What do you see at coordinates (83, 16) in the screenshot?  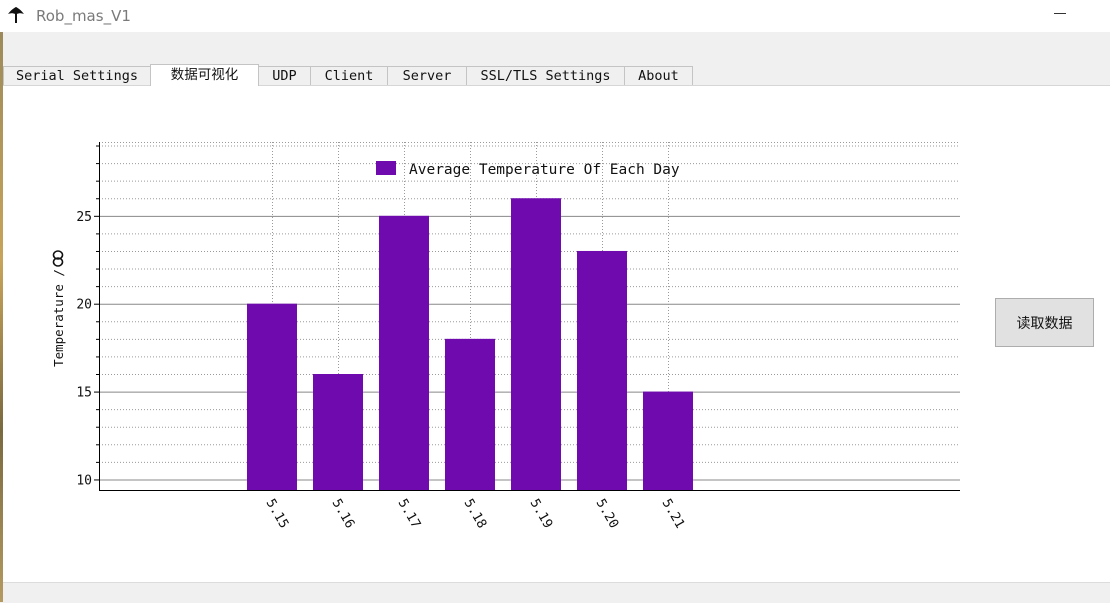 I see `window-title: Rob_mas_V1` at bounding box center [83, 16].